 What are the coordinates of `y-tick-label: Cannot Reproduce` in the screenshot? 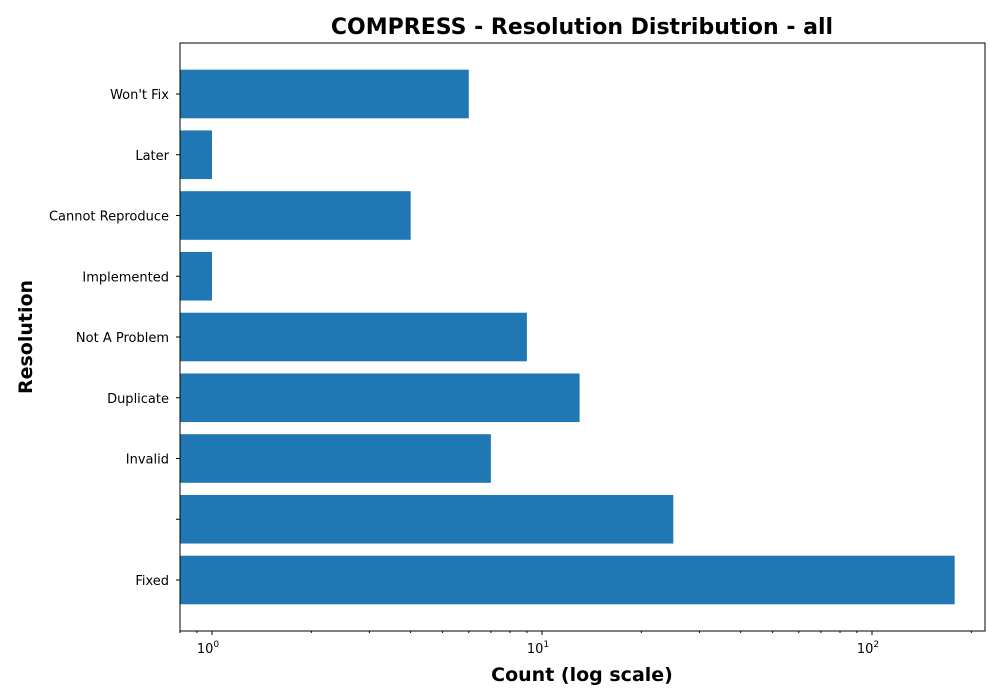 It's located at (109, 217).